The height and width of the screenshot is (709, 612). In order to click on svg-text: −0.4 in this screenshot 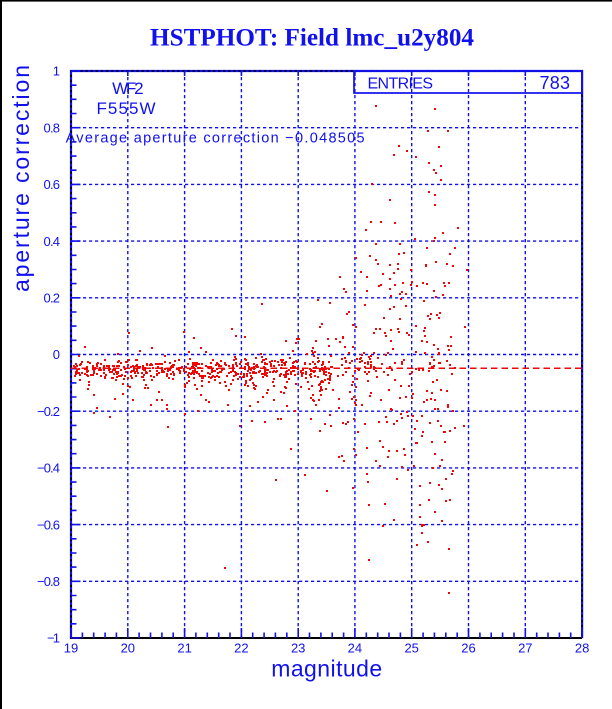, I will do `click(48, 468)`.